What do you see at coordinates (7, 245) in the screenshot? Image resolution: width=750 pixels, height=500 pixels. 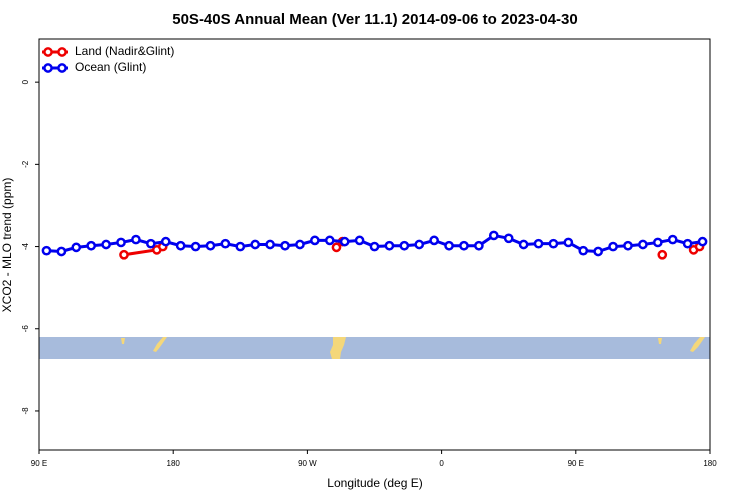 I see `y-axis-label: XCO2 - MLO trend (ppm)` at bounding box center [7, 245].